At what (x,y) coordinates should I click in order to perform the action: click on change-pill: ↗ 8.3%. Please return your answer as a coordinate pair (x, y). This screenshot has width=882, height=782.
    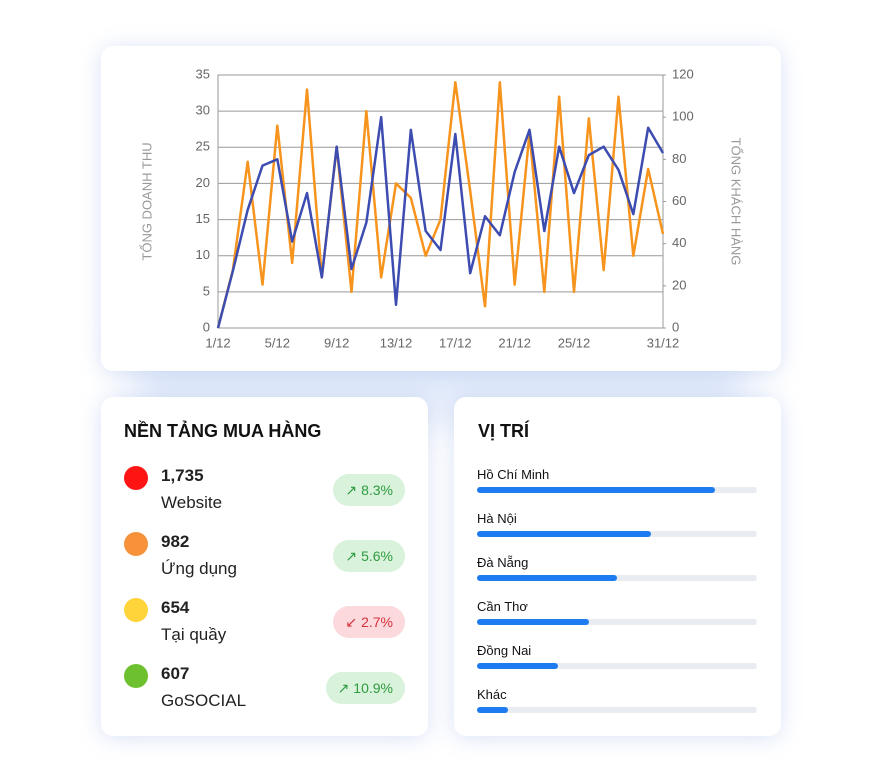
    Looking at the image, I should click on (369, 490).